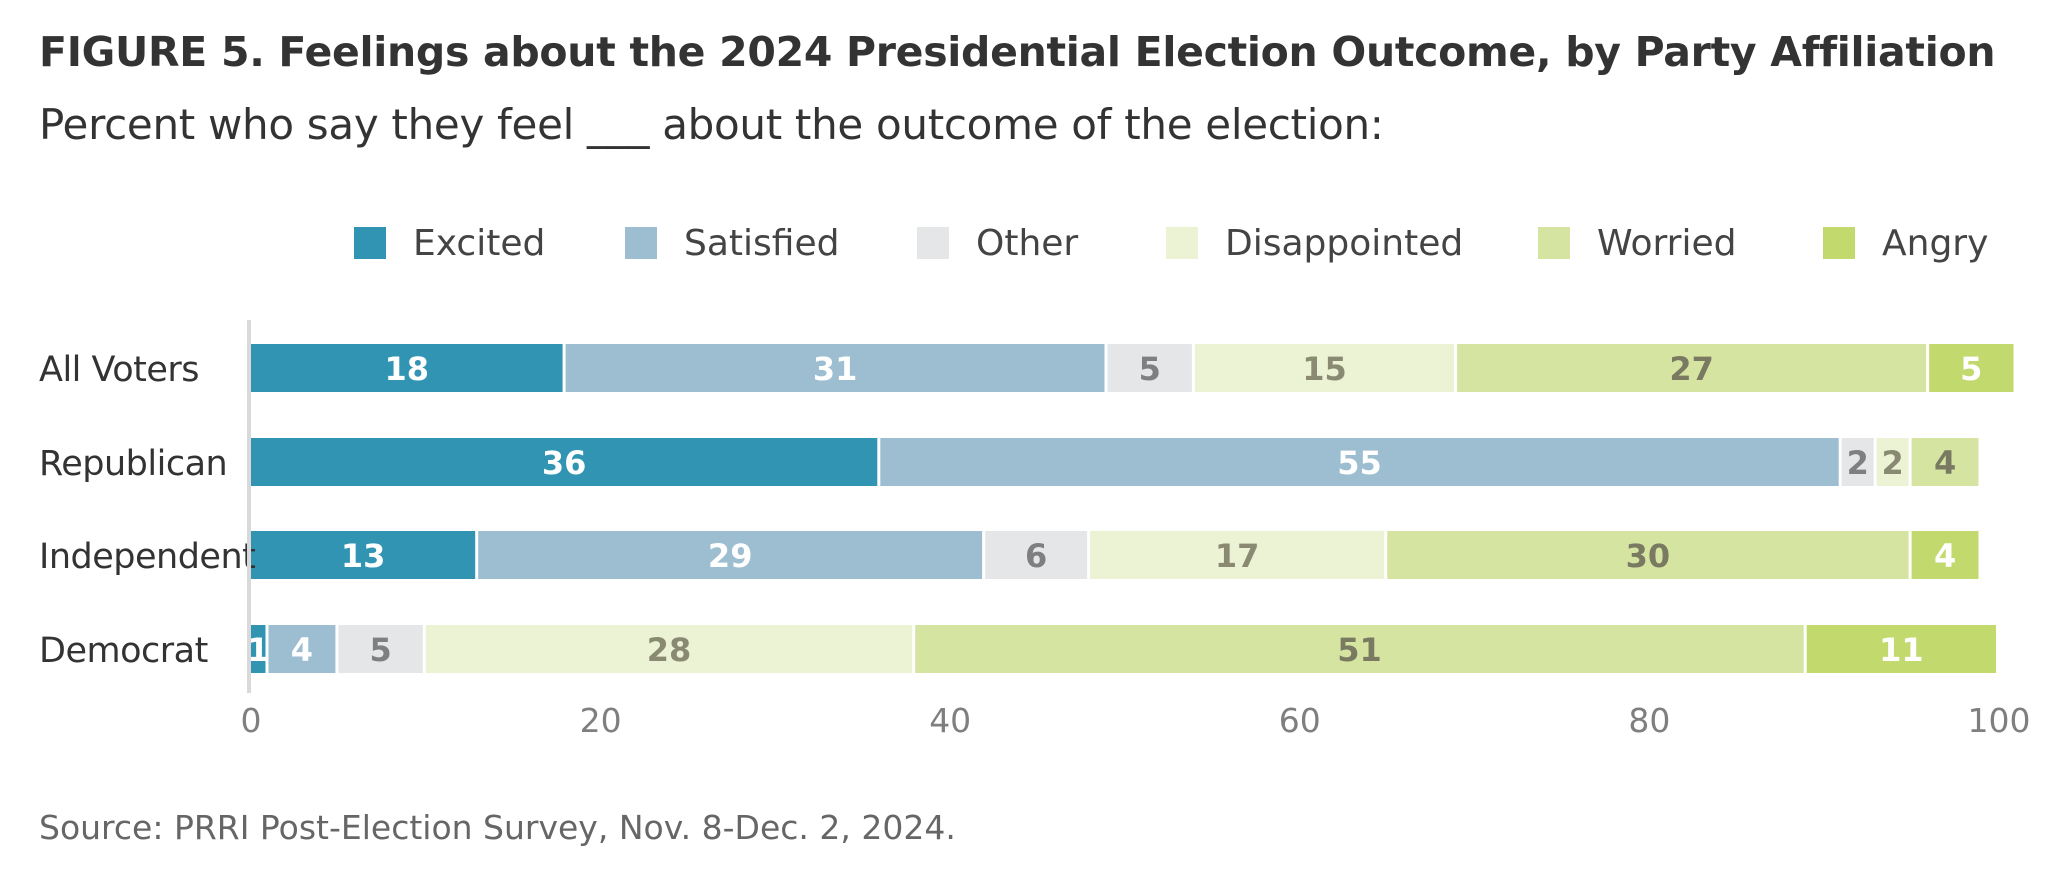 This screenshot has height=878, width=2064. I want to click on data-label: 51, so click(1359, 650).